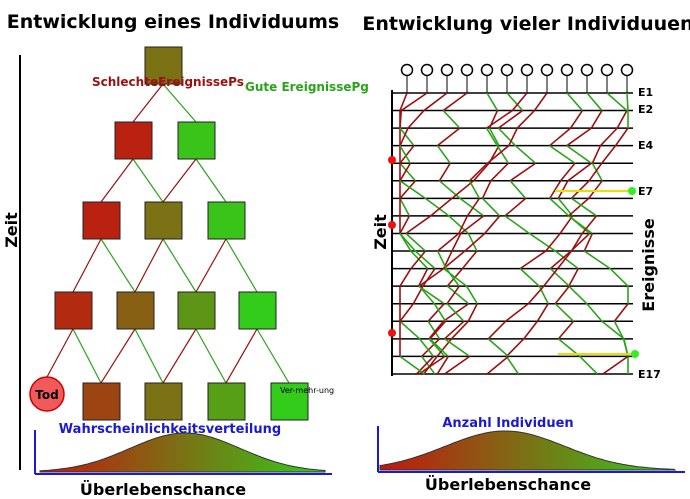 This screenshot has width=690, height=499. I want to click on death-dot, so click(392, 160).